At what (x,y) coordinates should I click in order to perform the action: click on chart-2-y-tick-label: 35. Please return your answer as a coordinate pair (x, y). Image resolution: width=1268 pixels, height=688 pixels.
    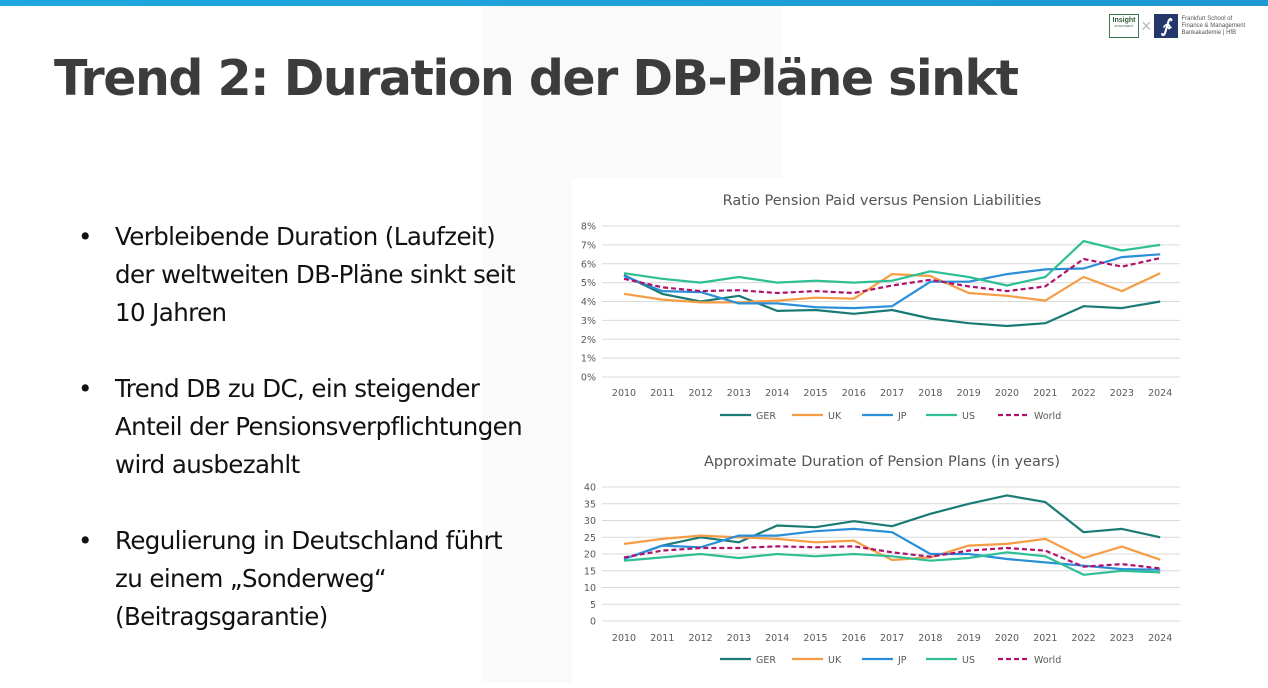
    Looking at the image, I should click on (590, 504).